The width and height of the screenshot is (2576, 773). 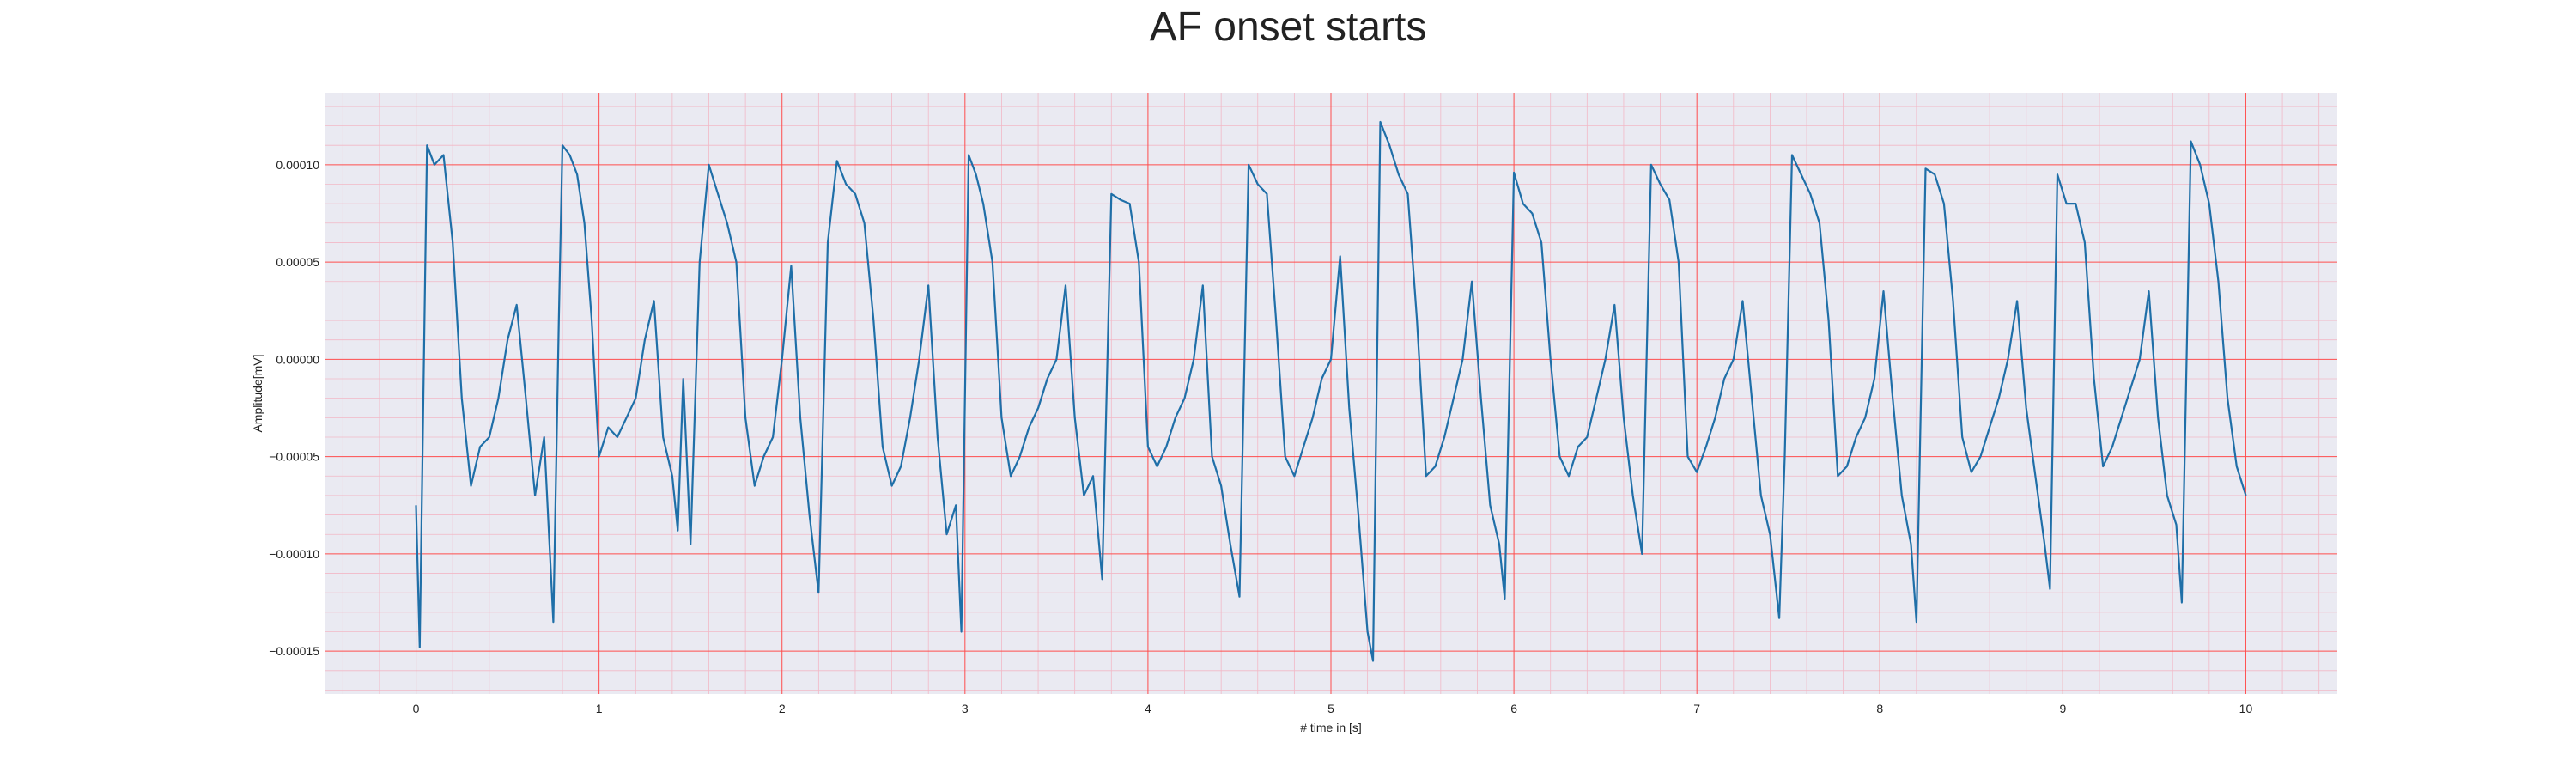 What do you see at coordinates (294, 554) in the screenshot?
I see `y-tick-label: −0.00010` at bounding box center [294, 554].